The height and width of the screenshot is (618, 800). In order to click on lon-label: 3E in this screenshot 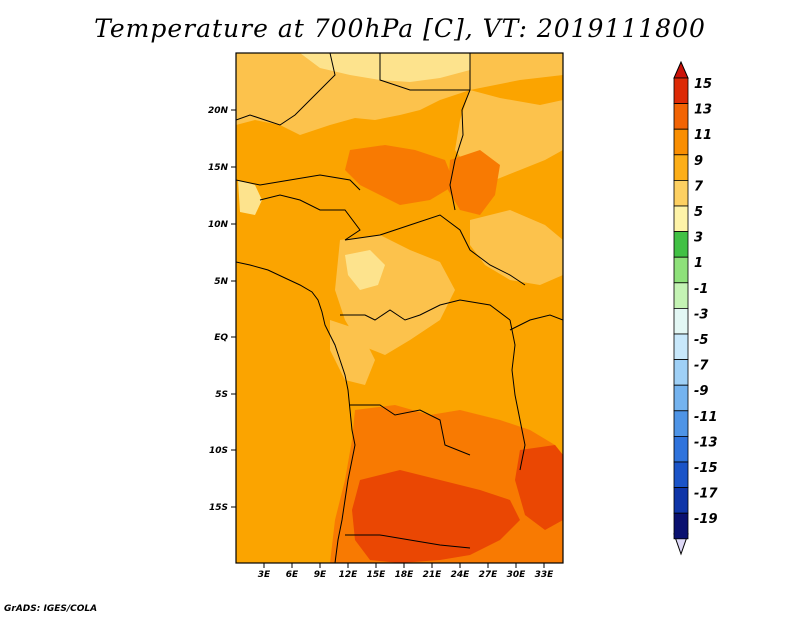, I will do `click(264, 575)`.